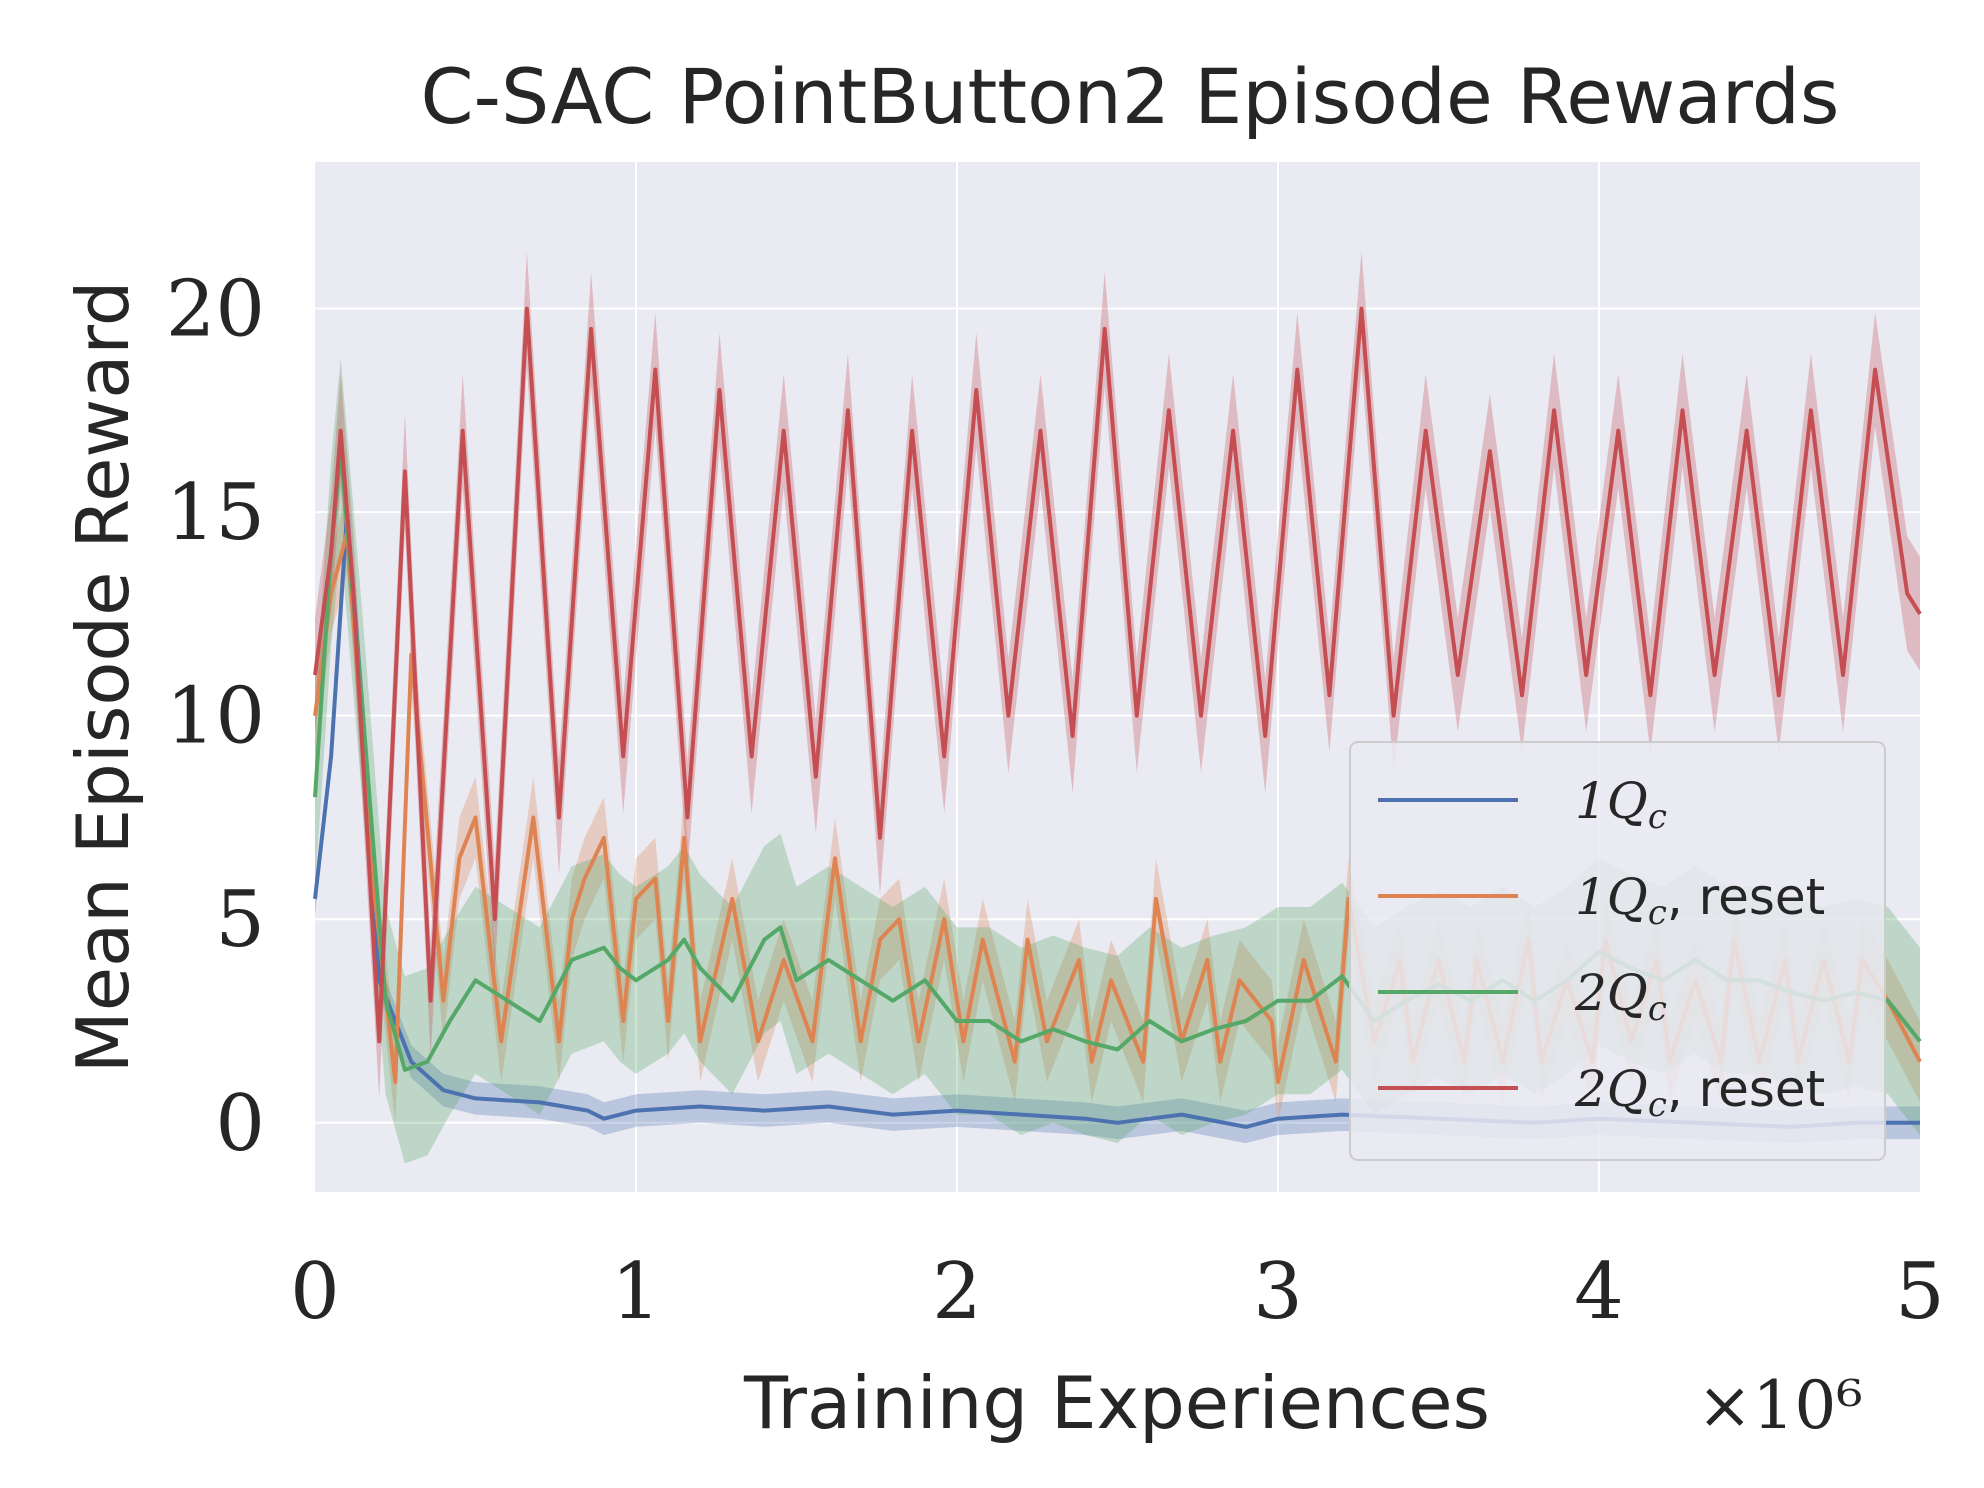 The height and width of the screenshot is (1488, 1984). What do you see at coordinates (1599, 1292) in the screenshot?
I see `x-tick-label: 4` at bounding box center [1599, 1292].